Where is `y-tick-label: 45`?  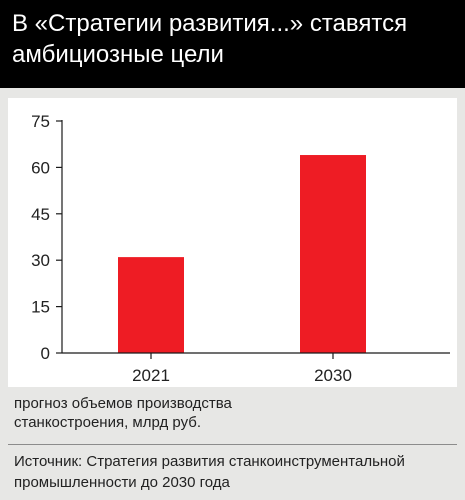
y-tick-label: 45 is located at coordinates (40, 214).